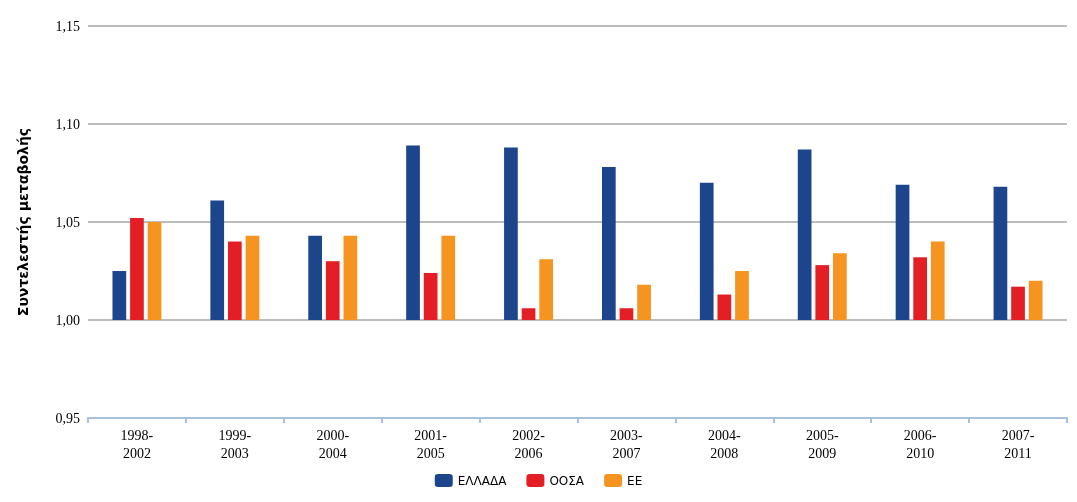  What do you see at coordinates (1018, 444) in the screenshot?
I see `x-tick-label: 2007-2011` at bounding box center [1018, 444].